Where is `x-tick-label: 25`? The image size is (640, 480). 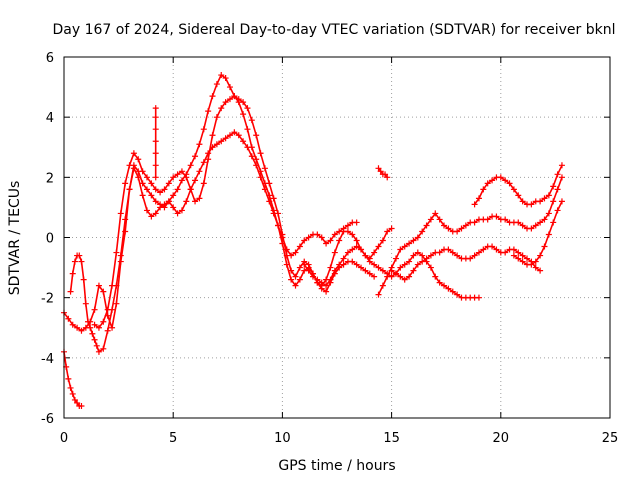 x-tick-label: 25 is located at coordinates (610, 438).